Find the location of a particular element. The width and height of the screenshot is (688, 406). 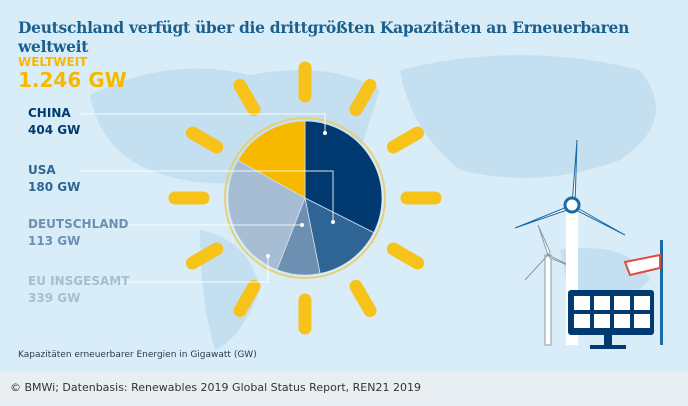

windsock-icon is located at coordinates (643, 292).